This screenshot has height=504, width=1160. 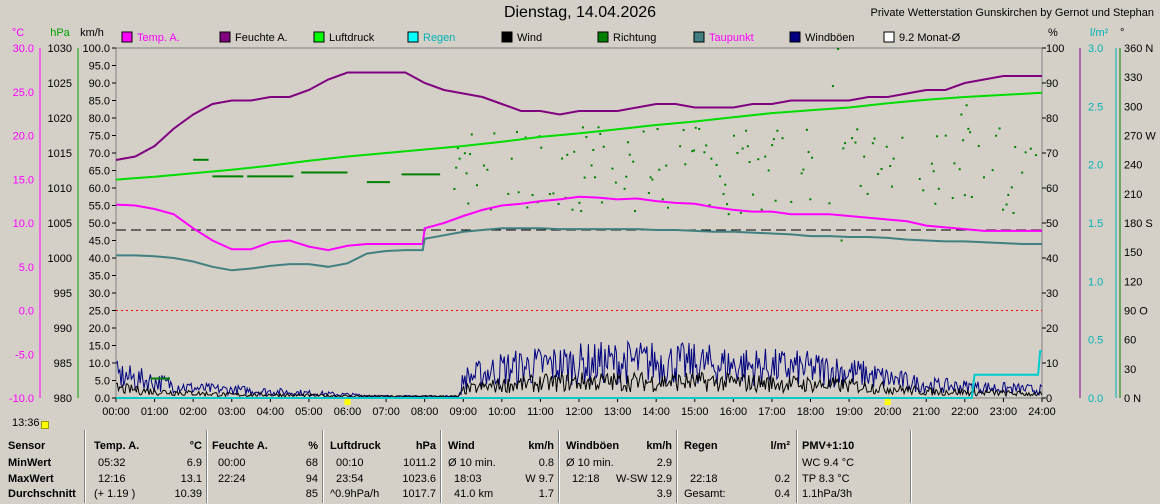 I want to click on page-title: Dienstag, 14.04.2026, so click(x=580, y=12).